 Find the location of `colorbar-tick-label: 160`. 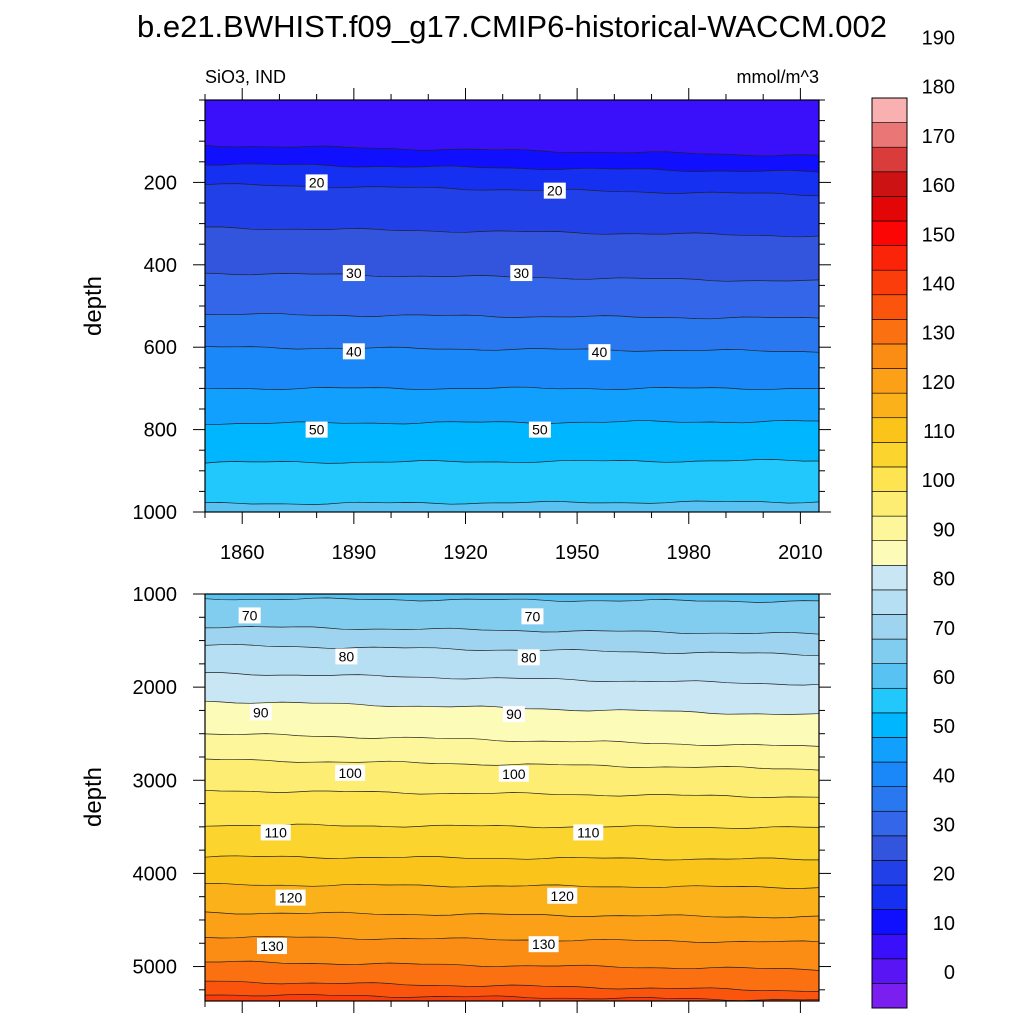

colorbar-tick-label: 160 is located at coordinates (938, 186).